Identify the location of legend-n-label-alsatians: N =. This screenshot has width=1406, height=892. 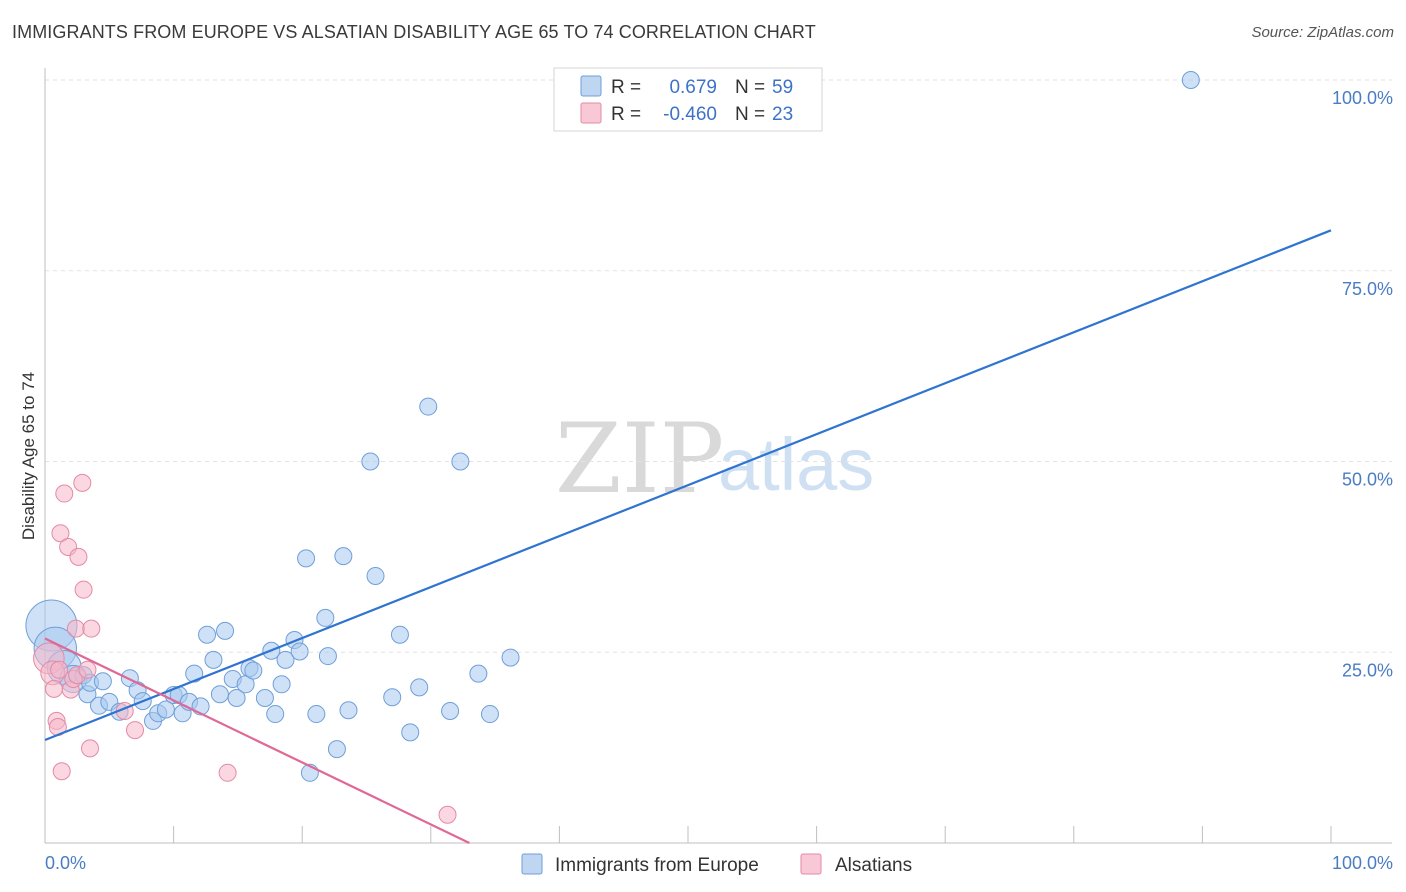
(750, 114).